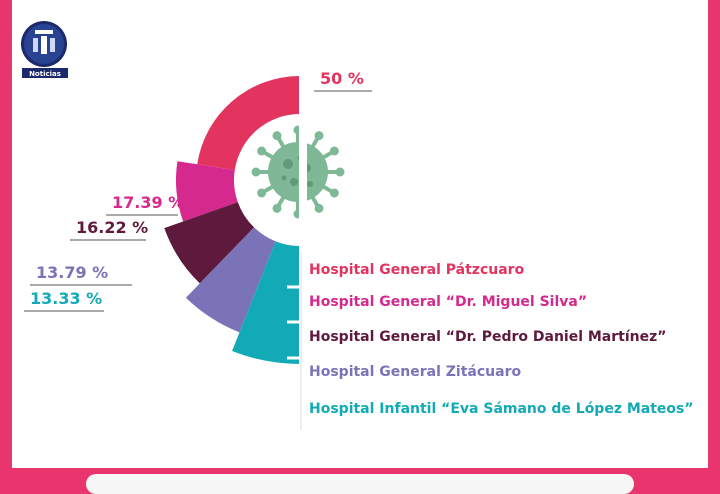 This screenshot has height=494, width=720. What do you see at coordinates (44, 49) in the screenshot?
I see `logo: Noticias` at bounding box center [44, 49].